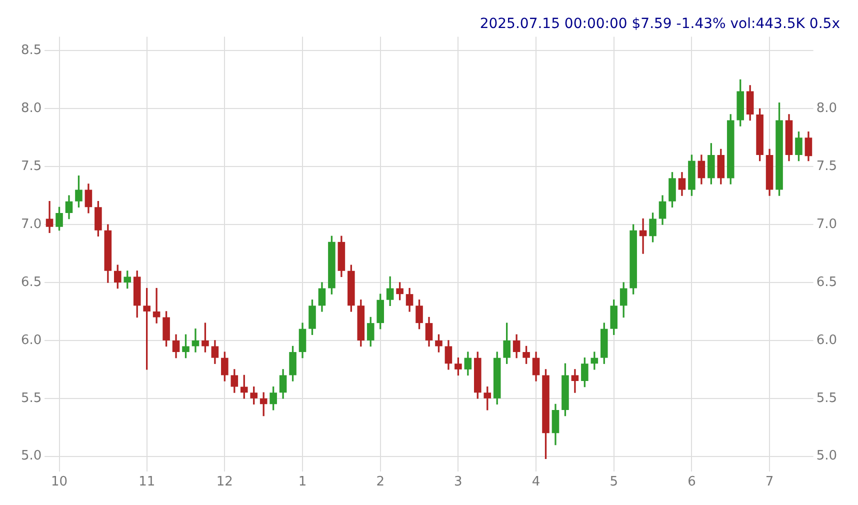  Describe the element at coordinates (31, 166) in the screenshot. I see `y-tick-label: 7.5` at that location.